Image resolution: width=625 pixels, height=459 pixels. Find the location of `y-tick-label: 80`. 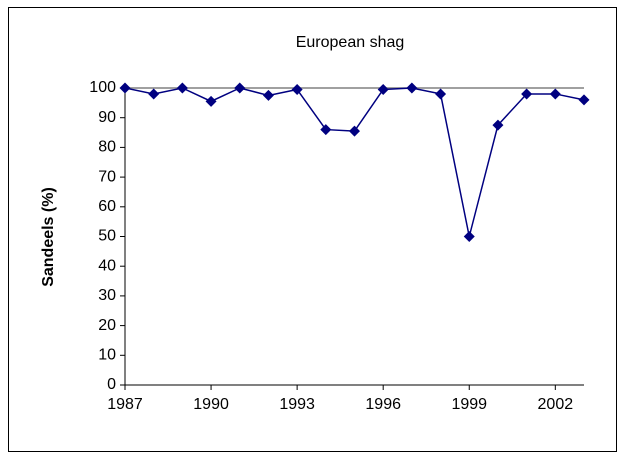

y-tick-label: 80 is located at coordinates (107, 147).